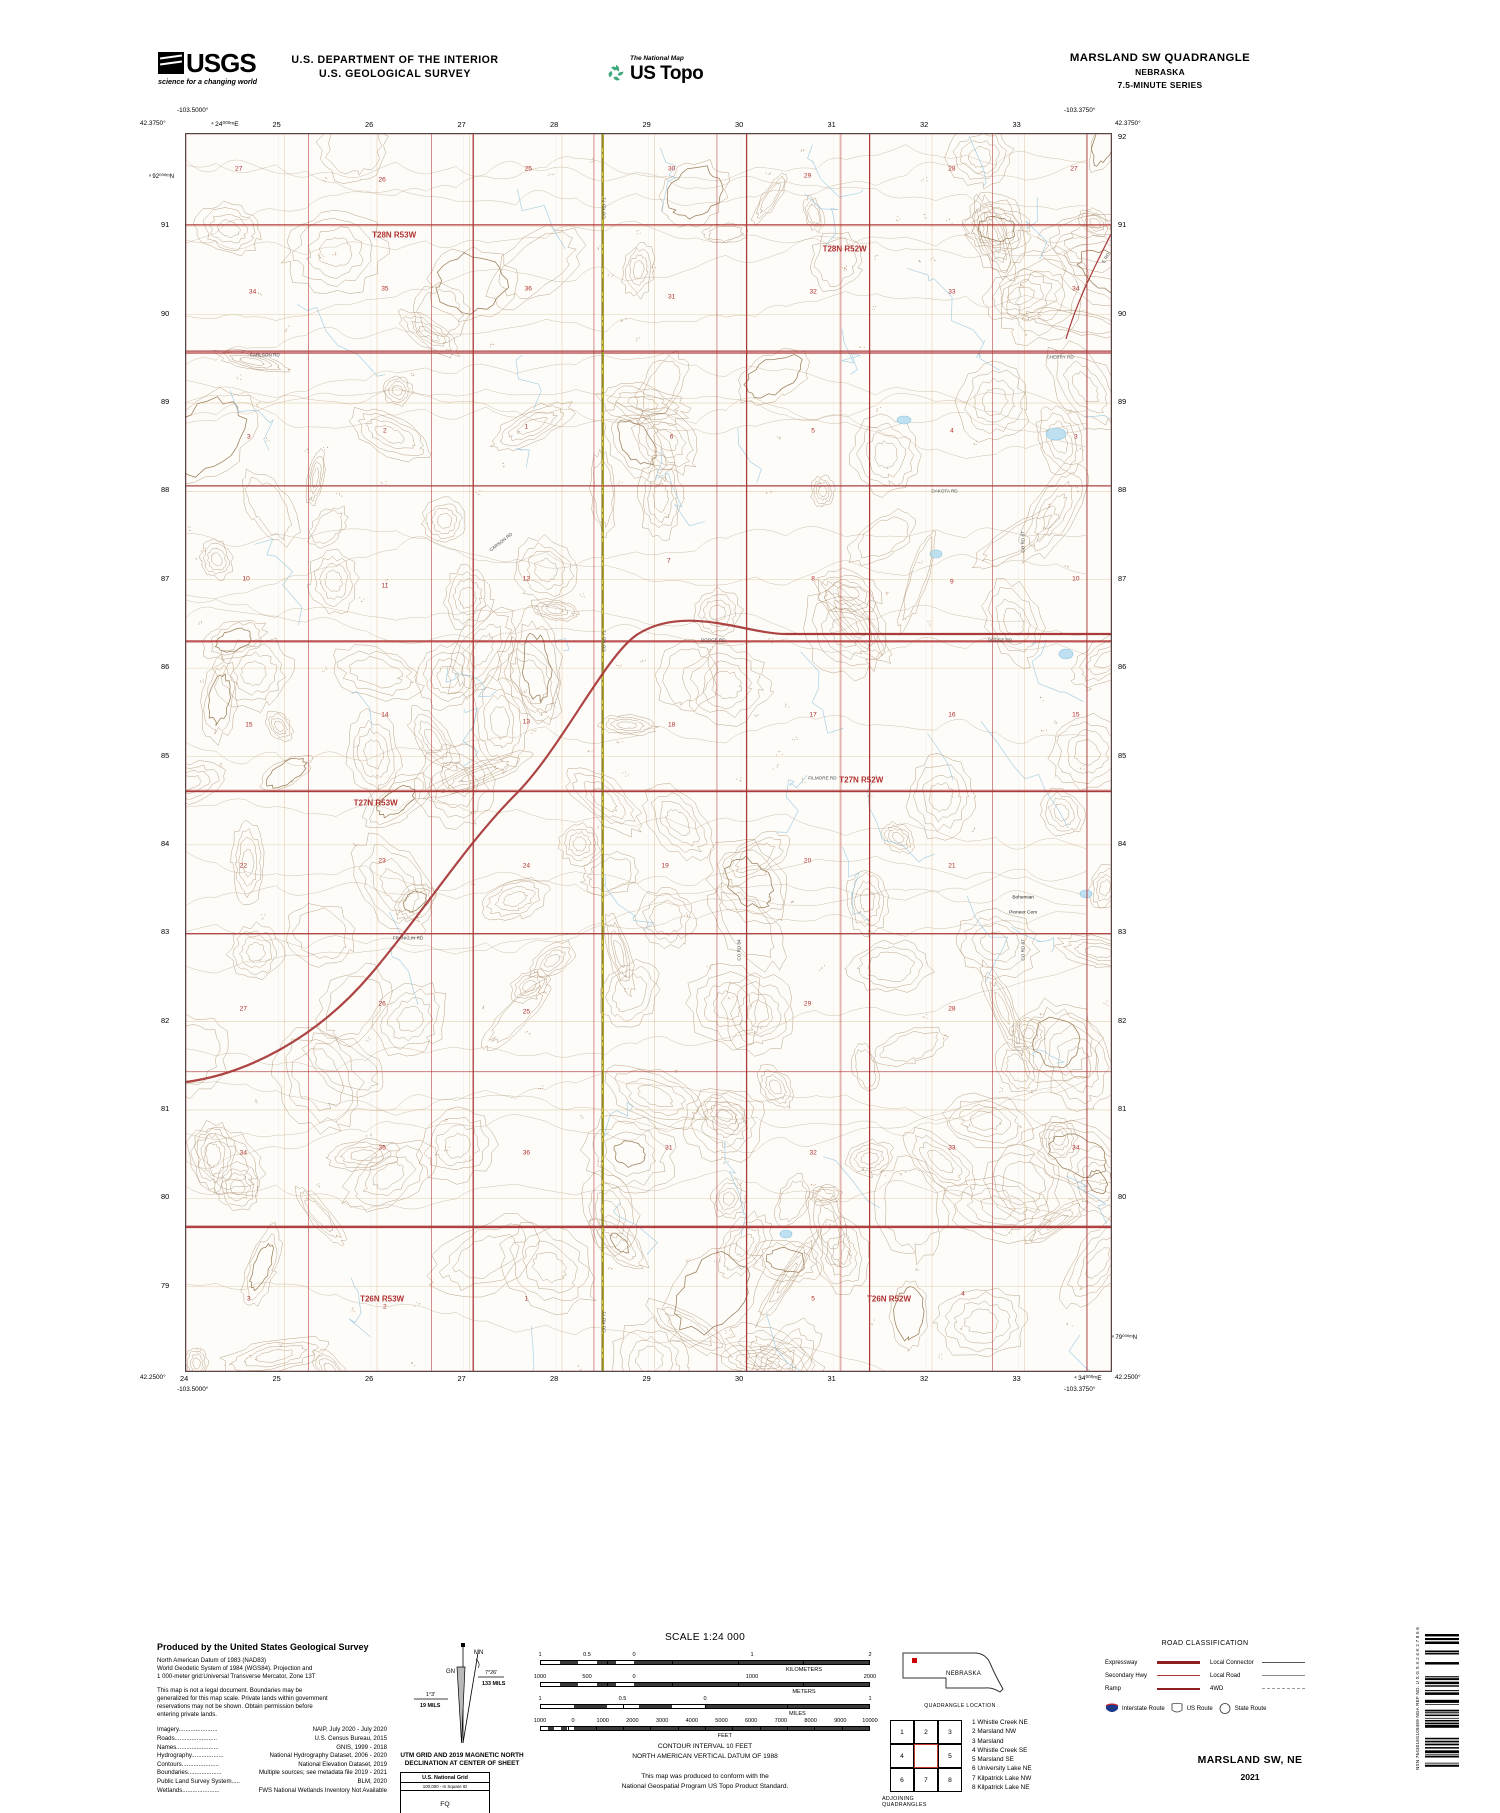  What do you see at coordinates (369, 124) in the screenshot?
I see `top-tick-26: 26` at bounding box center [369, 124].